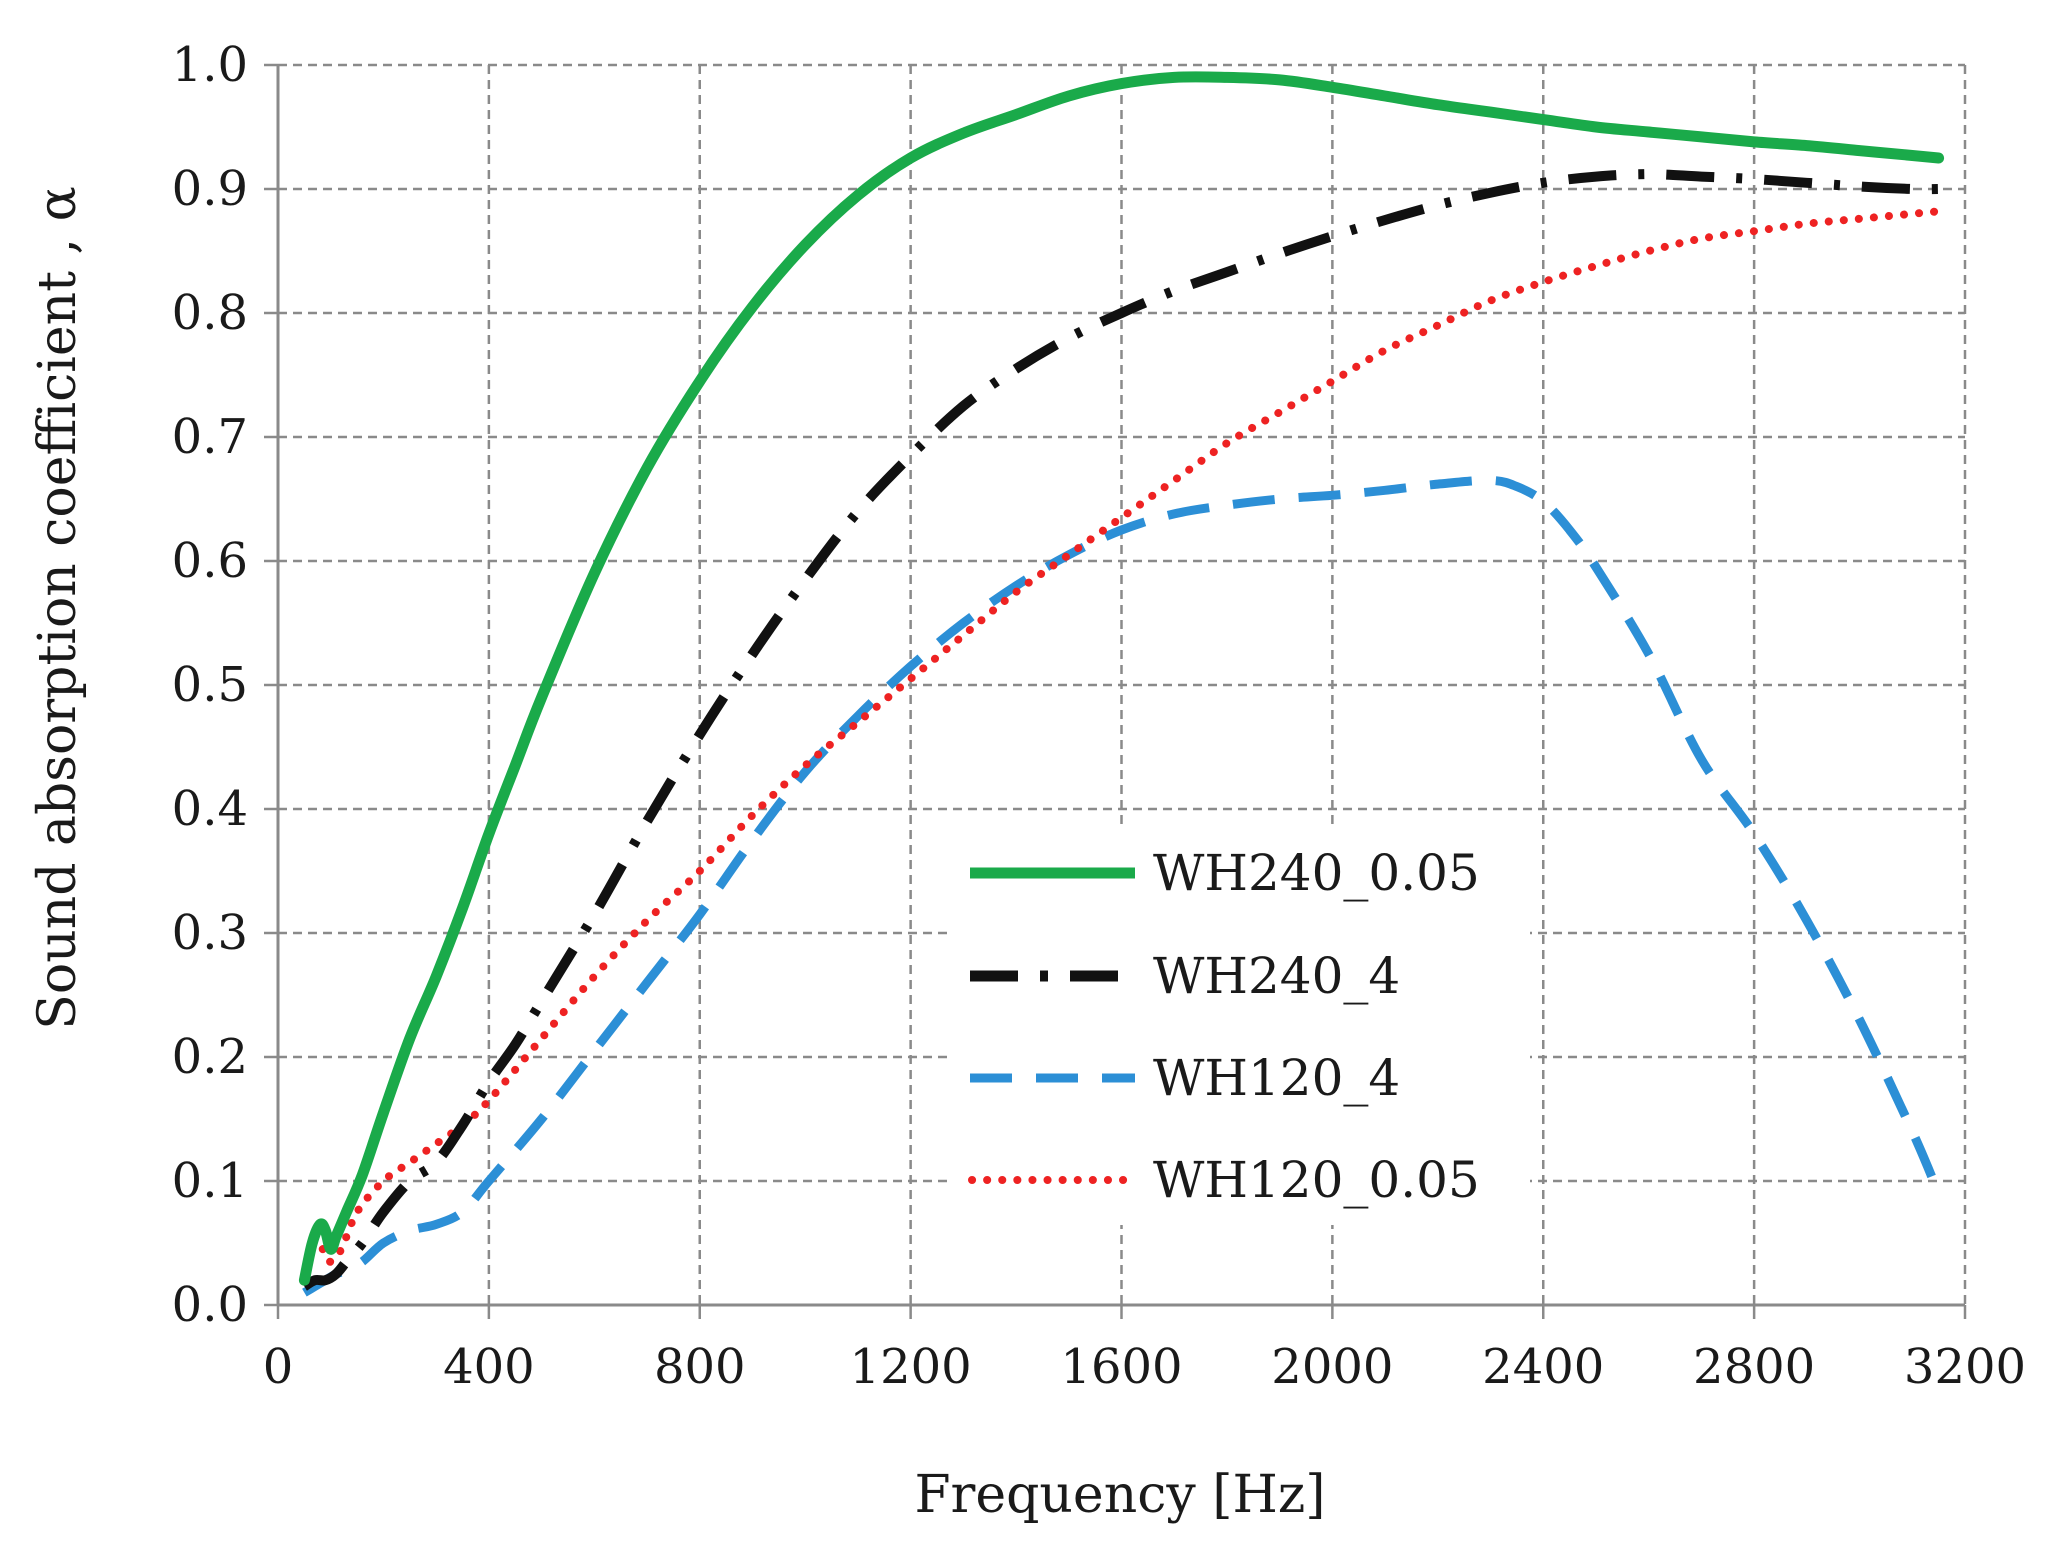 The image size is (2051, 1558). I want to click on y-tick-label: 0.7, so click(210, 437).